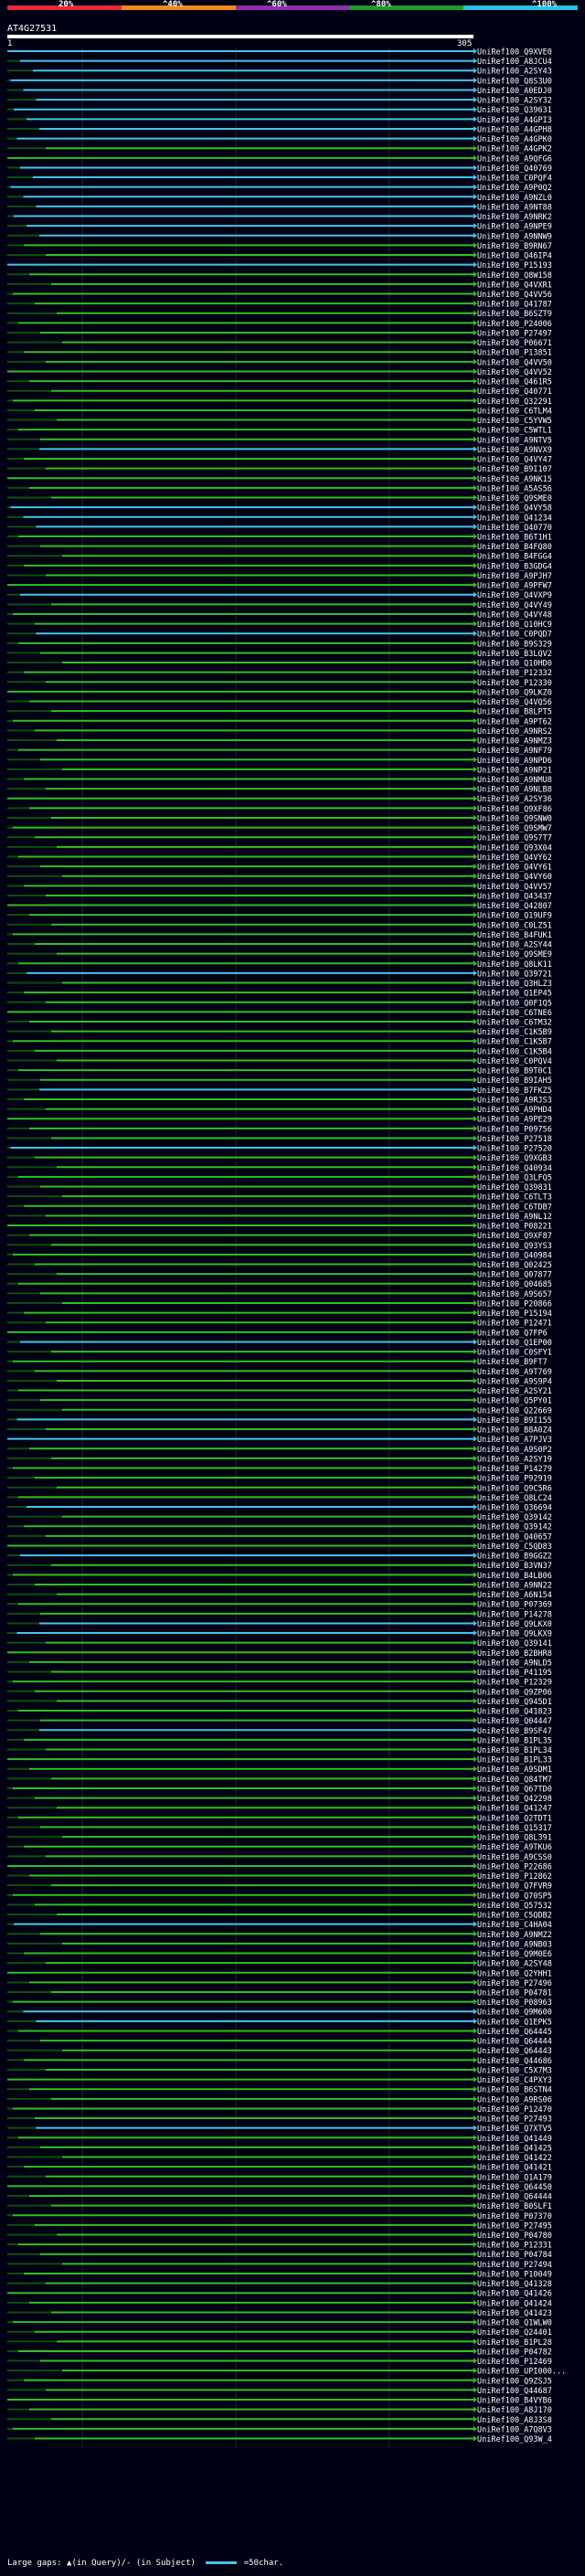 Image resolution: width=585 pixels, height=2576 pixels. What do you see at coordinates (514, 625) in the screenshot?
I see `hit-label: UniRef100_Q10HC9` at bounding box center [514, 625].